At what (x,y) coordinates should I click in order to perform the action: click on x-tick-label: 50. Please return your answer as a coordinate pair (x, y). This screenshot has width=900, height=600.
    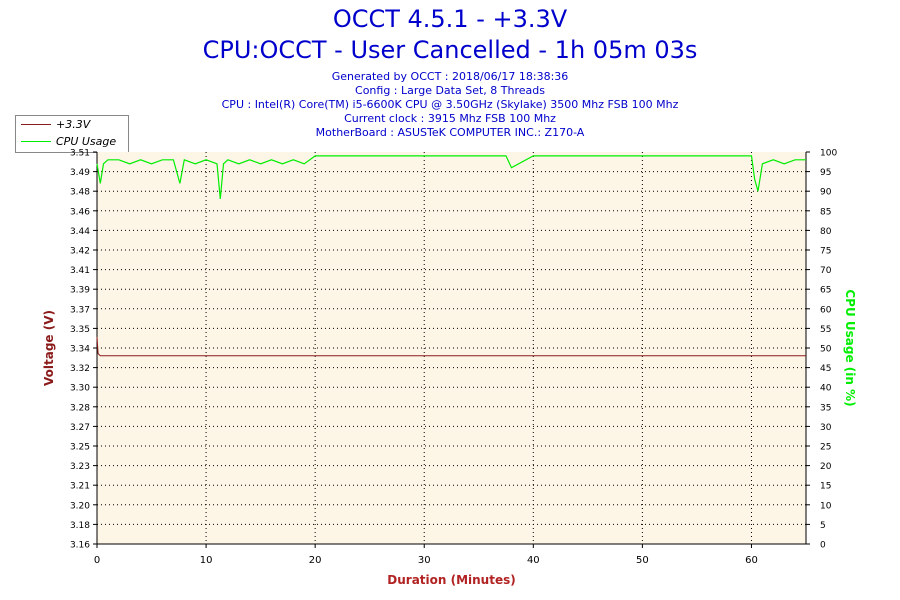
    Looking at the image, I should click on (642, 560).